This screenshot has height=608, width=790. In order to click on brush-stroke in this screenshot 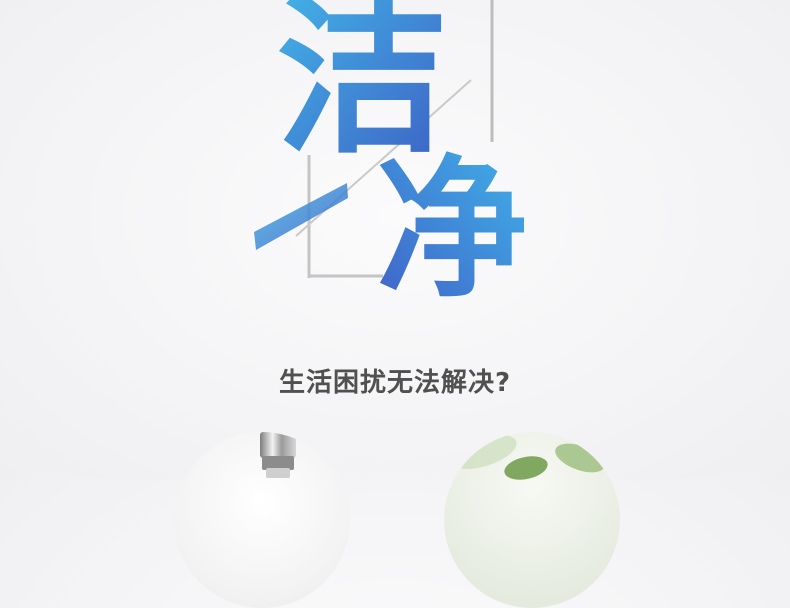, I will do `click(301, 216)`.